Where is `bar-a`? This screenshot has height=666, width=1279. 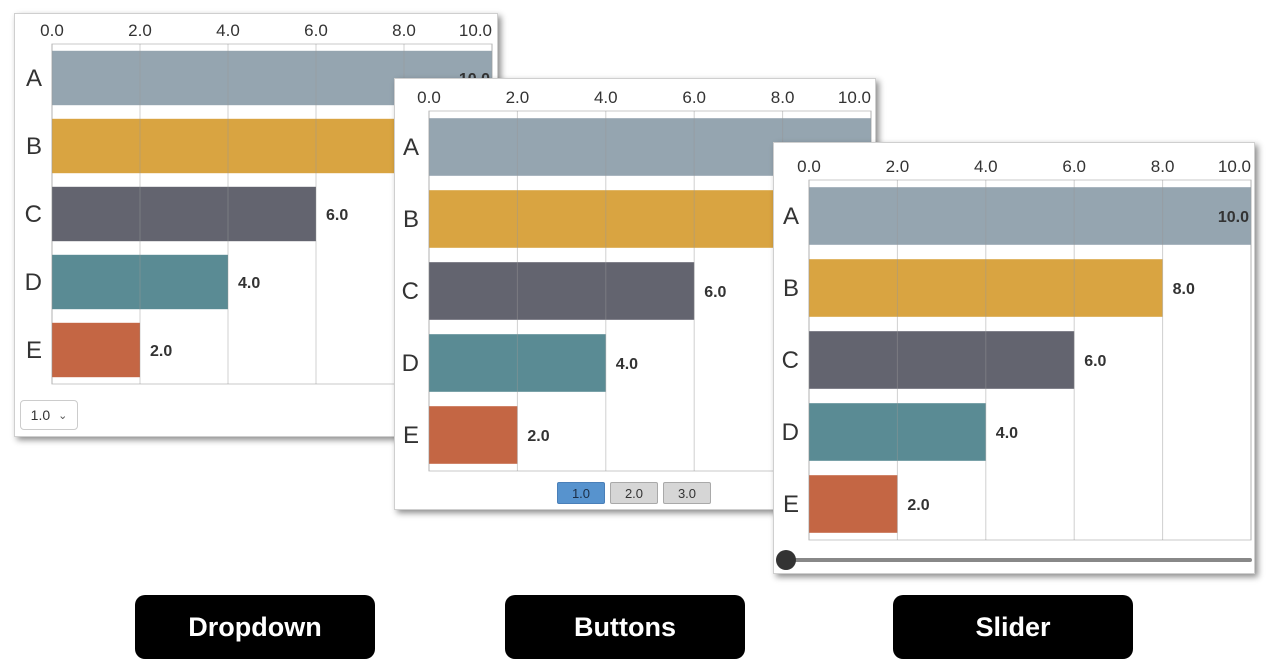
bar-a is located at coordinates (1030, 216).